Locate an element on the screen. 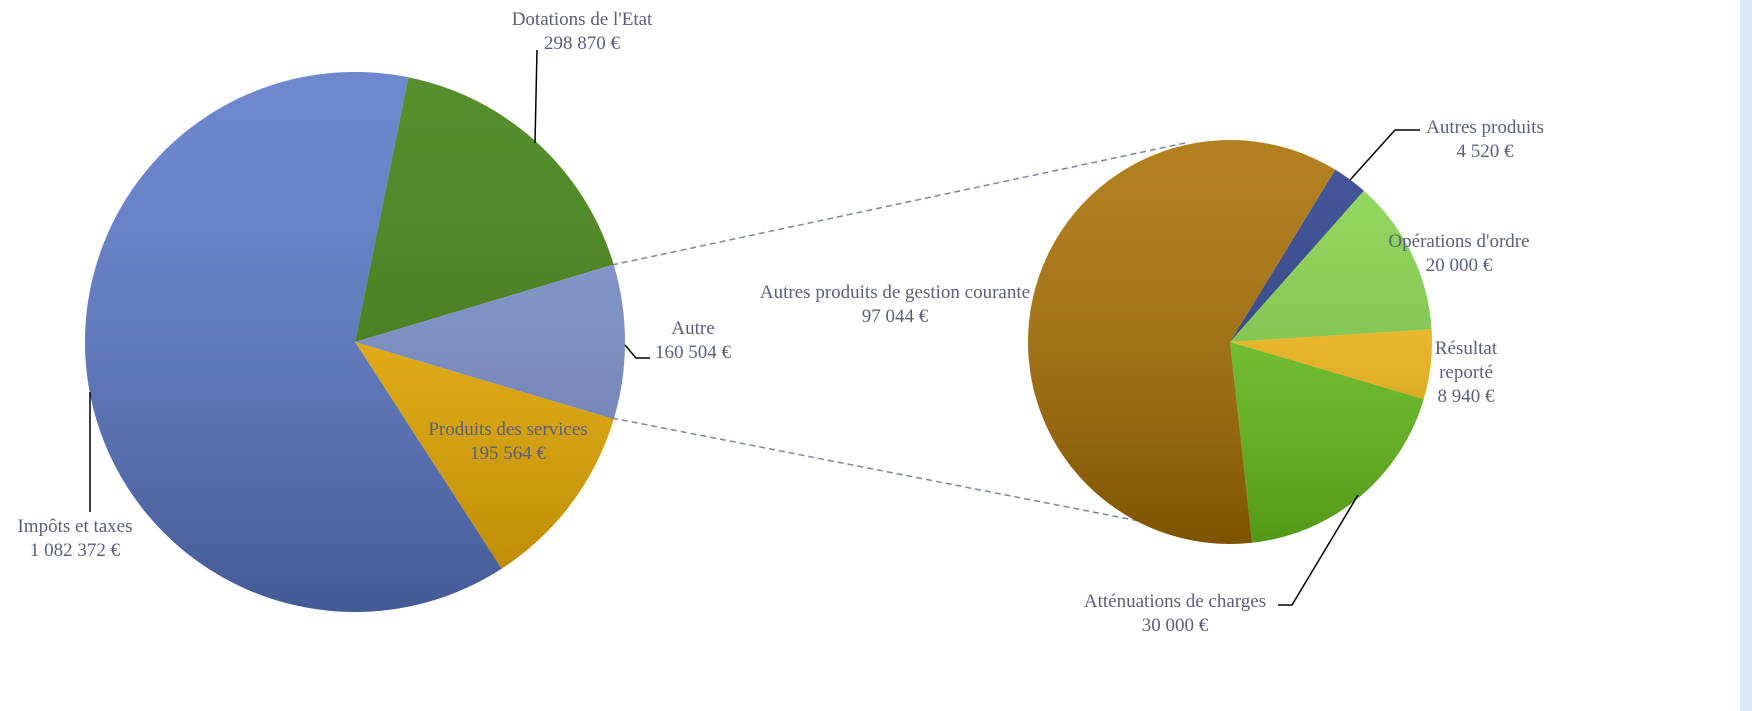 The width and height of the screenshot is (1752, 711). slice-label: Opérations d'ordre is located at coordinates (1459, 241).